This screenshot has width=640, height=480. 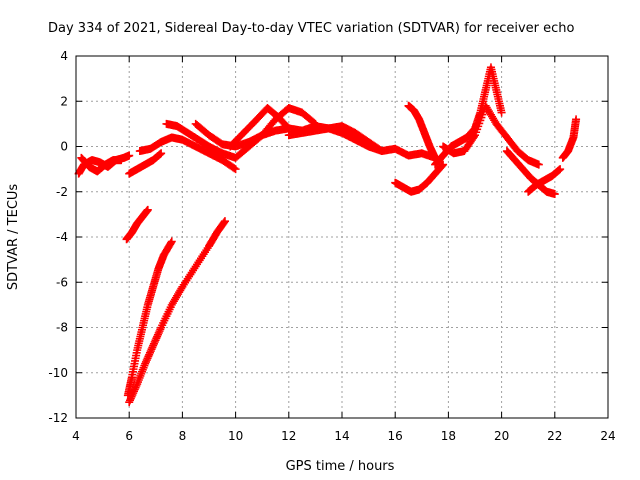 I want to click on y-tick-label: 0, so click(x=64, y=147).